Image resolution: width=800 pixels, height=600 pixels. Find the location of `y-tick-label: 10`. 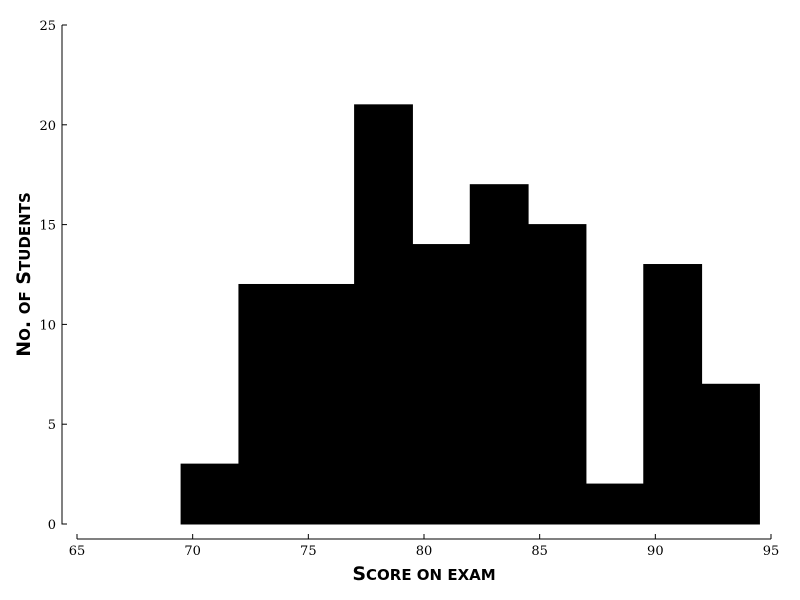

y-tick-label: 10 is located at coordinates (47, 325).